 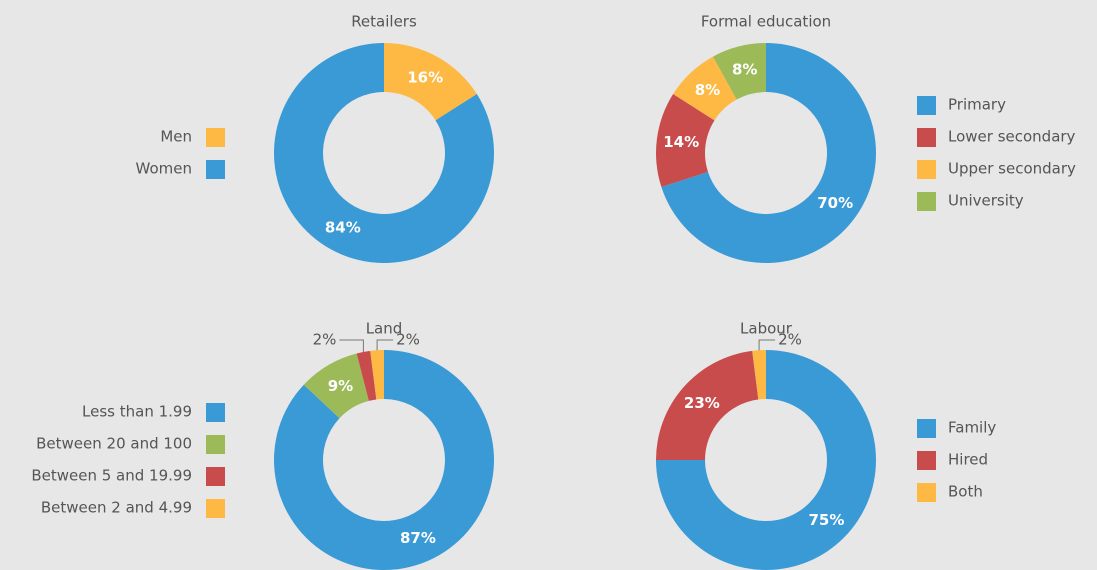 What do you see at coordinates (384, 22) in the screenshot?
I see `chart-title: Retailers` at bounding box center [384, 22].